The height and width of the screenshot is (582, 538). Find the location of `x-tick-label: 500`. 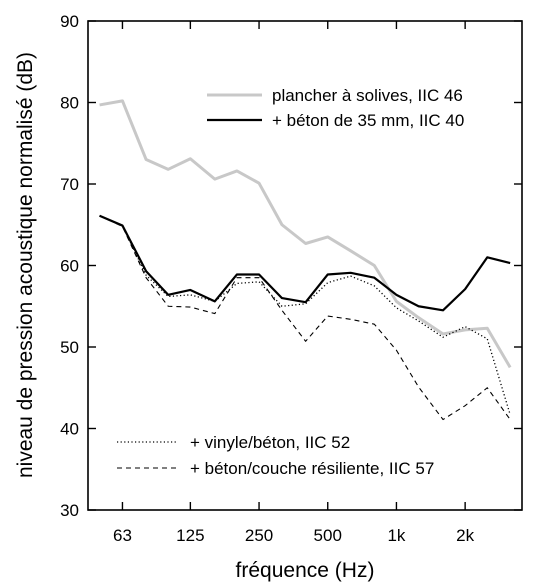

x-tick-label: 500 is located at coordinates (328, 535).